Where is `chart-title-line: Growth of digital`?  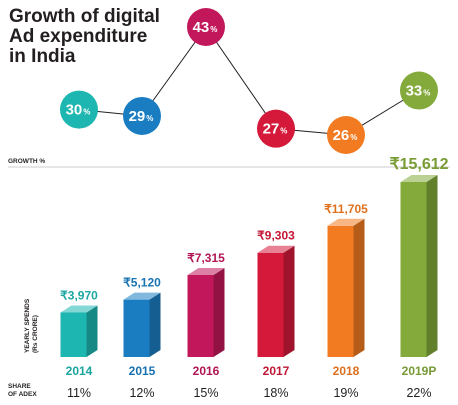
chart-title-line: Growth of digital is located at coordinates (84, 16).